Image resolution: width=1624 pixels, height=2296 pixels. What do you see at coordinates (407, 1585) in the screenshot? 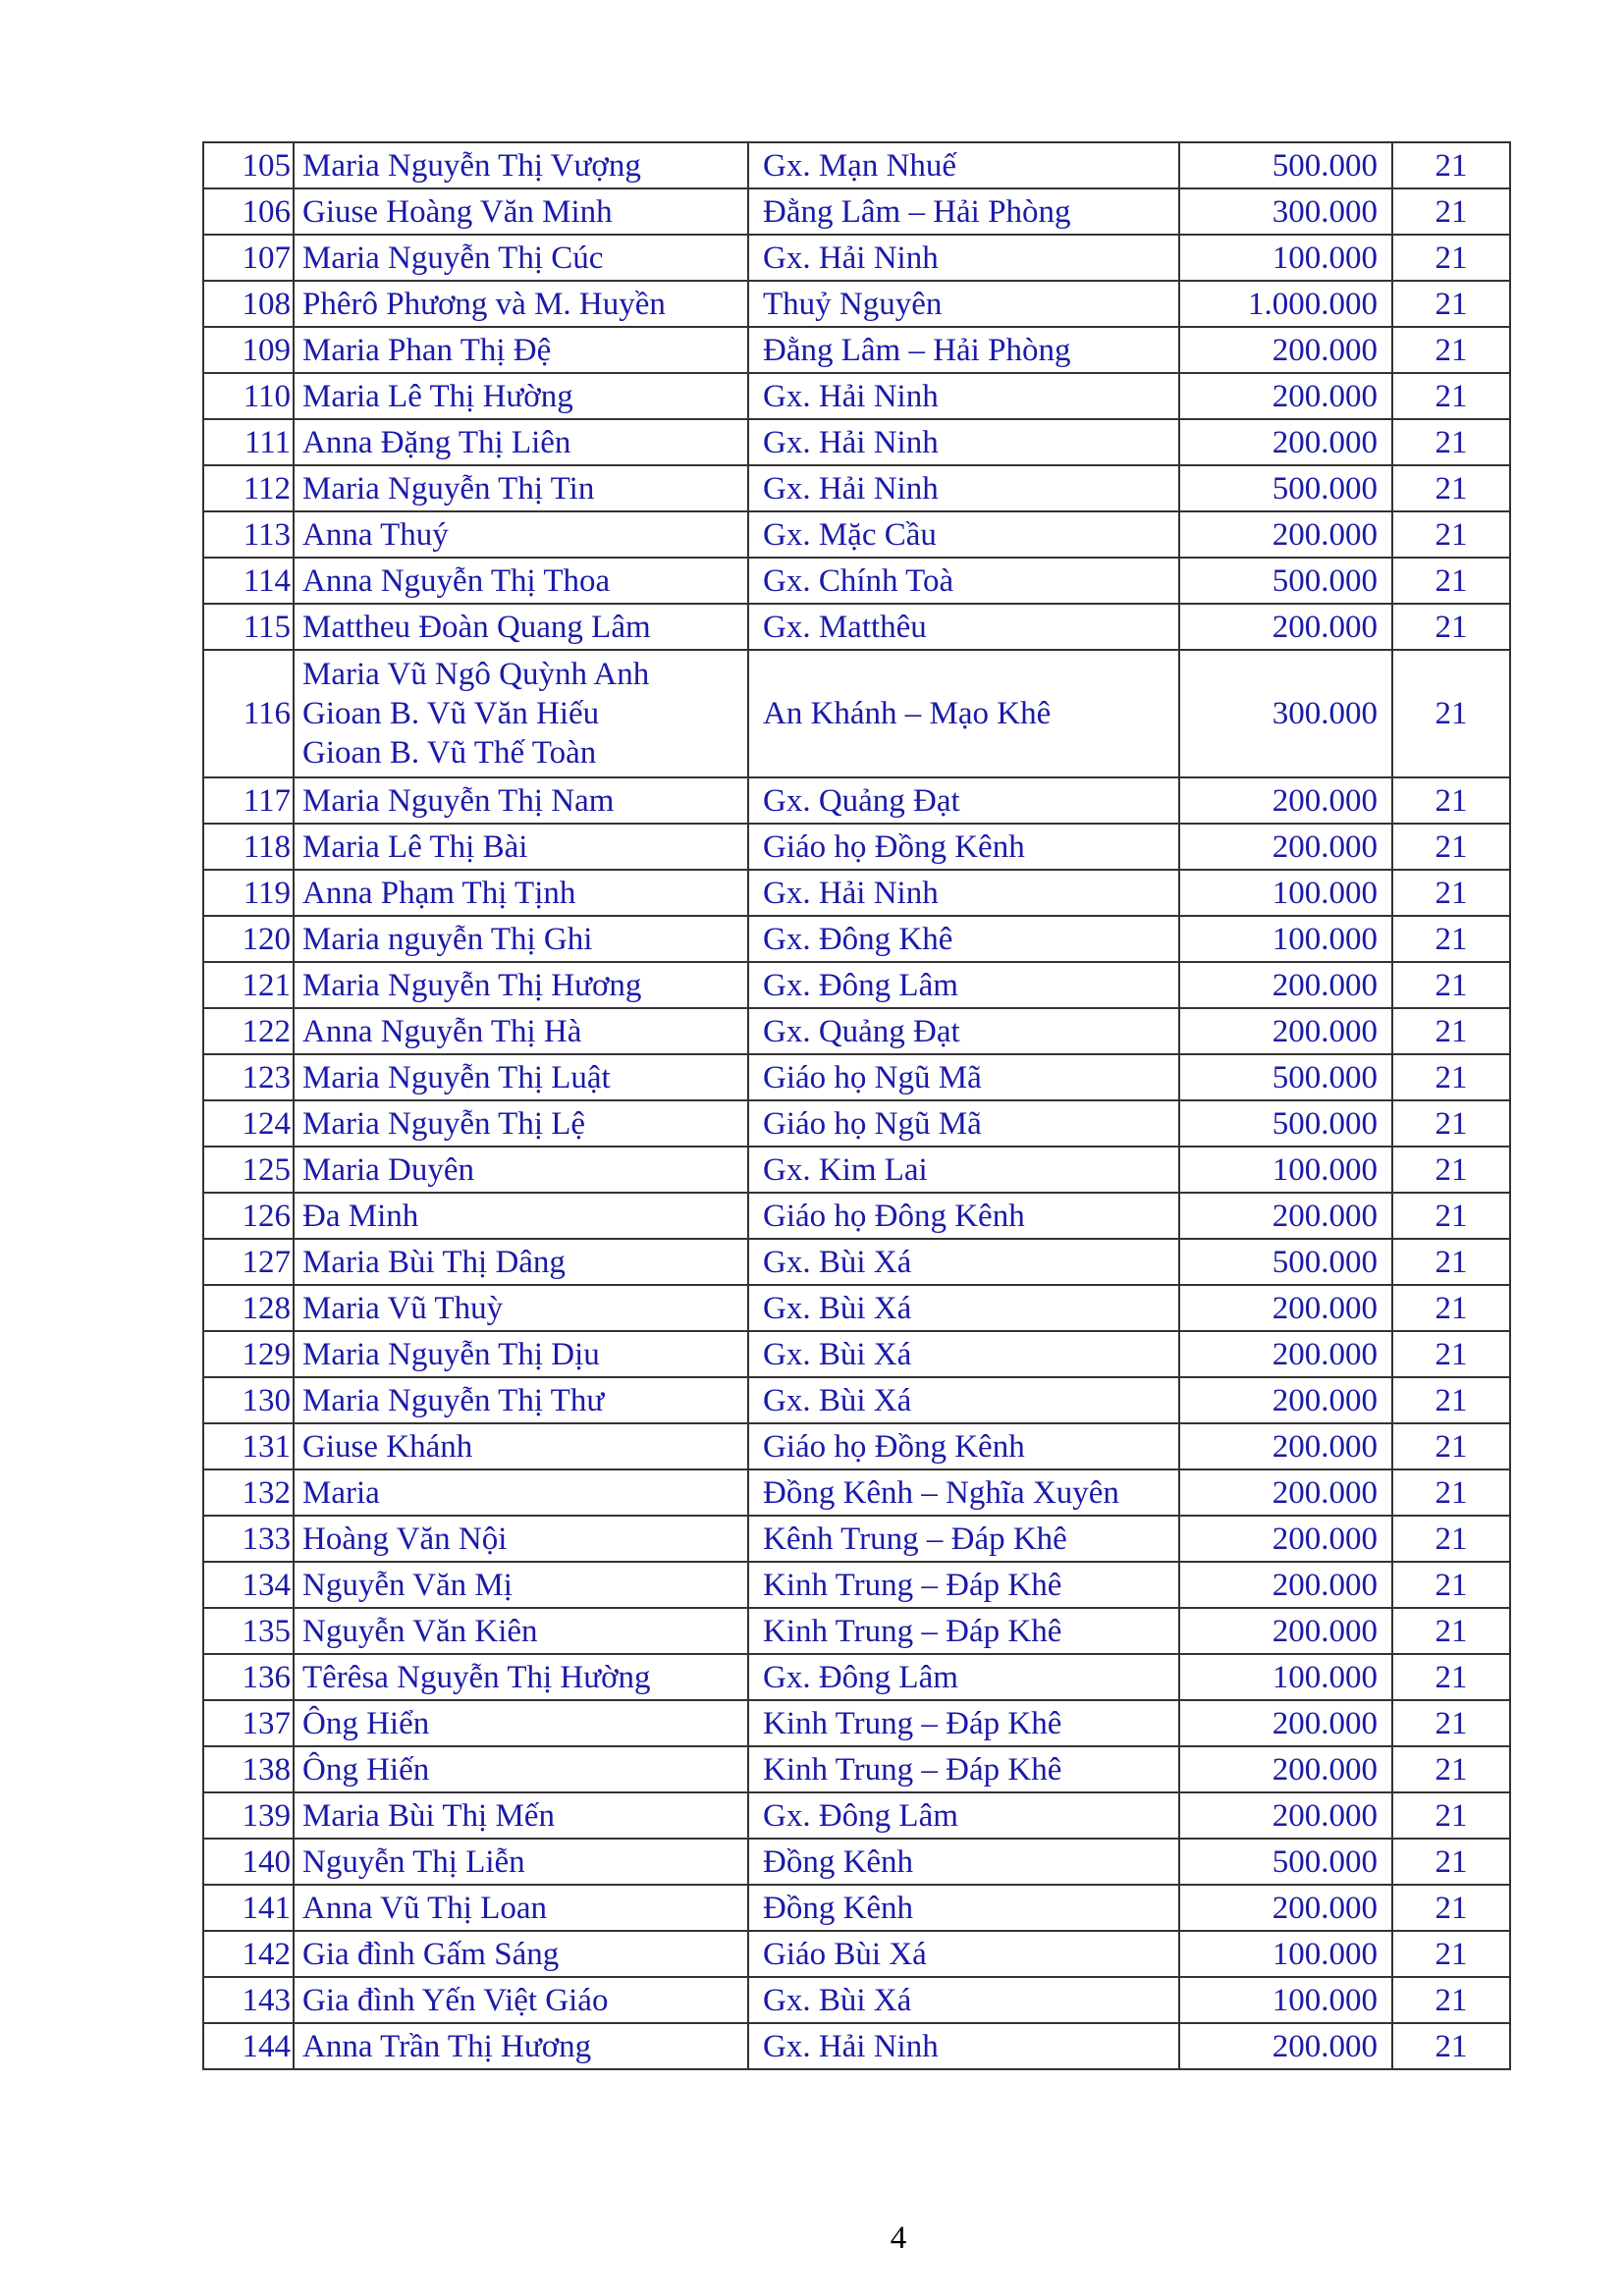
I see `donor-name-line: Nguyễn Văn Mị` at bounding box center [407, 1585].